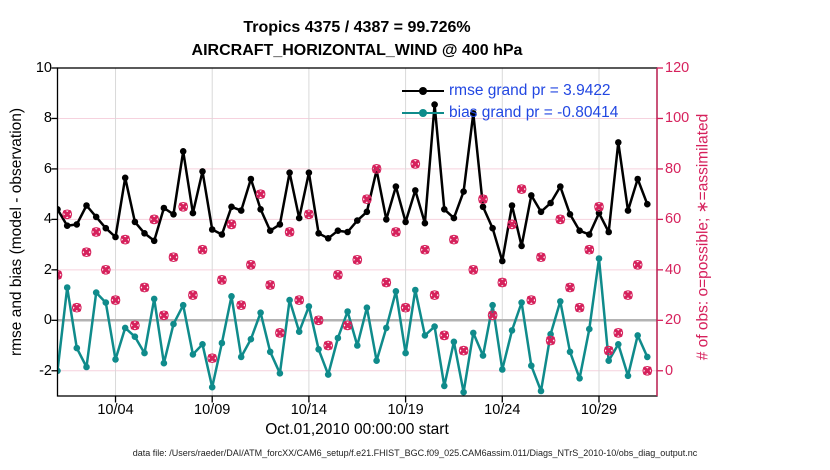 Image resolution: width=830 pixels, height=470 pixels. Describe the element at coordinates (677, 118) in the screenshot. I see `y-tick-right: 100` at that location.